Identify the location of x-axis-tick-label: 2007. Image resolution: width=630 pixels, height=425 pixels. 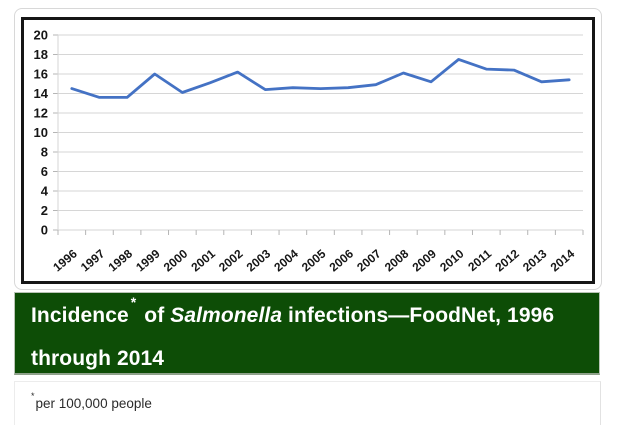
(369, 260).